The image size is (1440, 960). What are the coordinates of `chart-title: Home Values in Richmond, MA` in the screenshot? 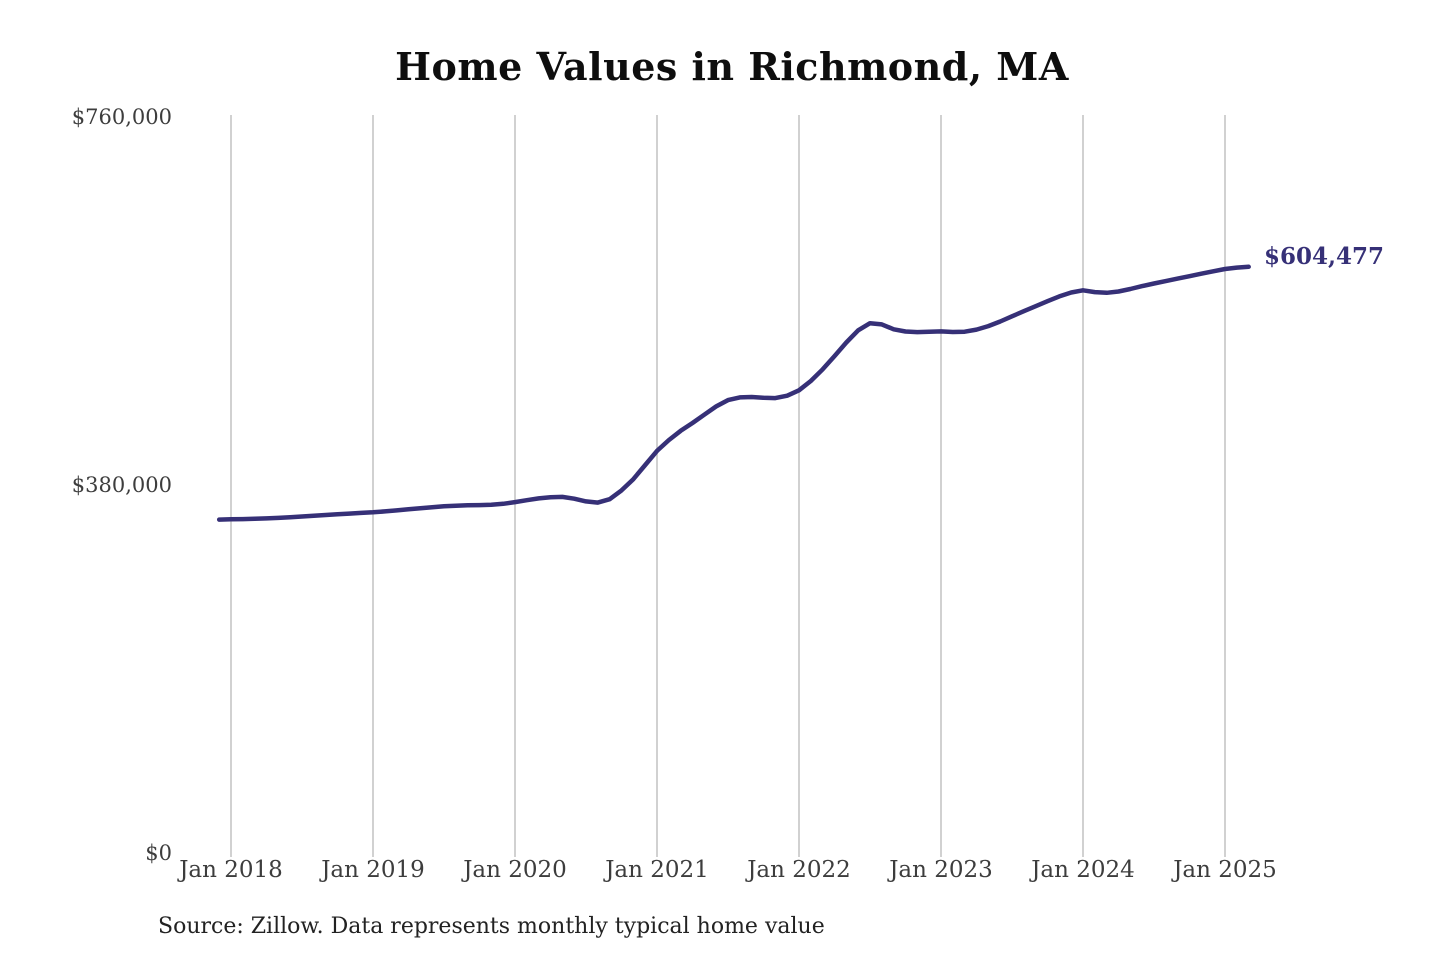 It's located at (732, 66).